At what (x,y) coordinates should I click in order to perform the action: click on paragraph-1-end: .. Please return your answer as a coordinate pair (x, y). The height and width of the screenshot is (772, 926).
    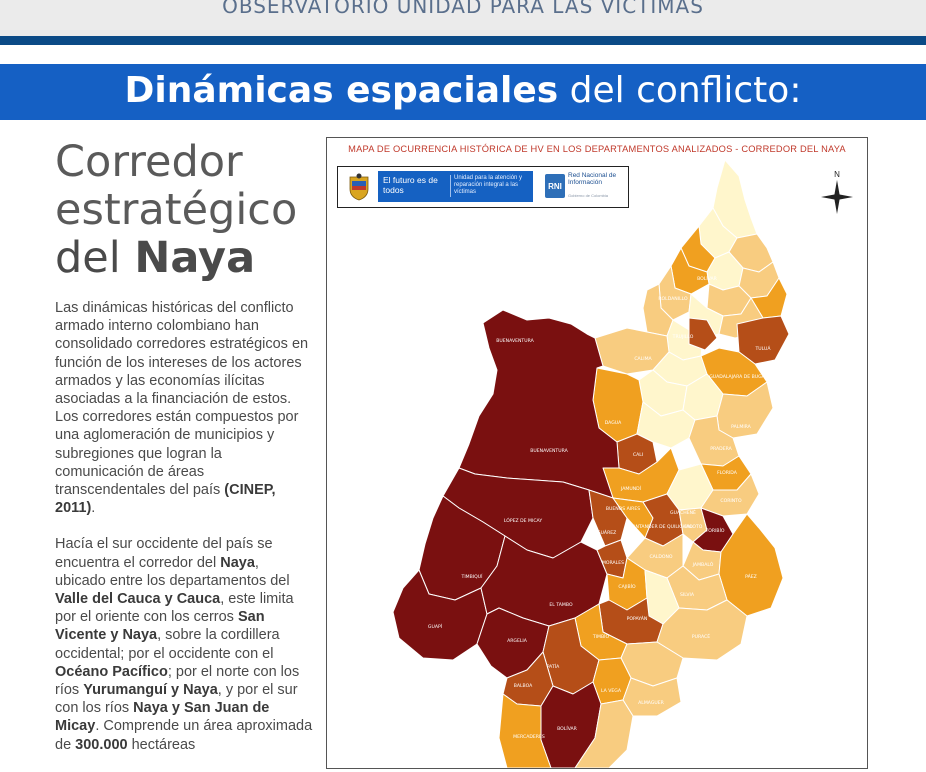
    Looking at the image, I should click on (93, 508).